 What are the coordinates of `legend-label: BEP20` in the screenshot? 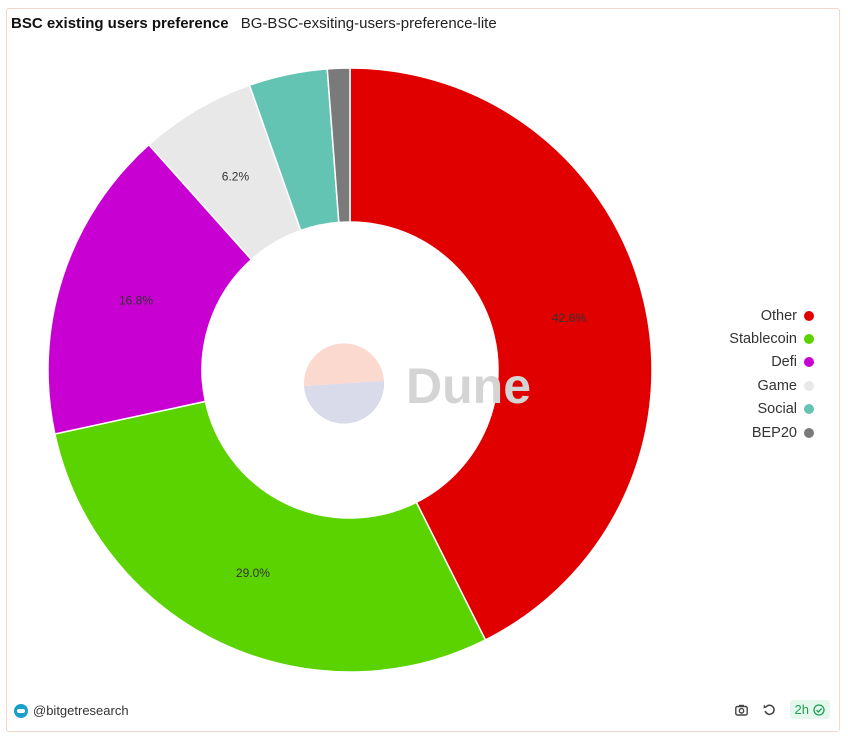 It's located at (774, 432).